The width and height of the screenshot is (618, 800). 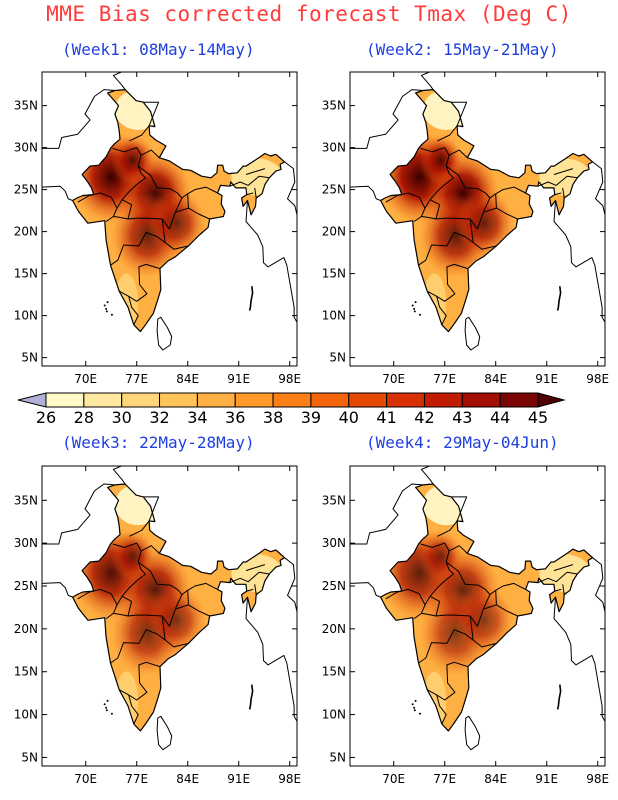 I want to click on colorbar-label: 39, so click(x=311, y=417).